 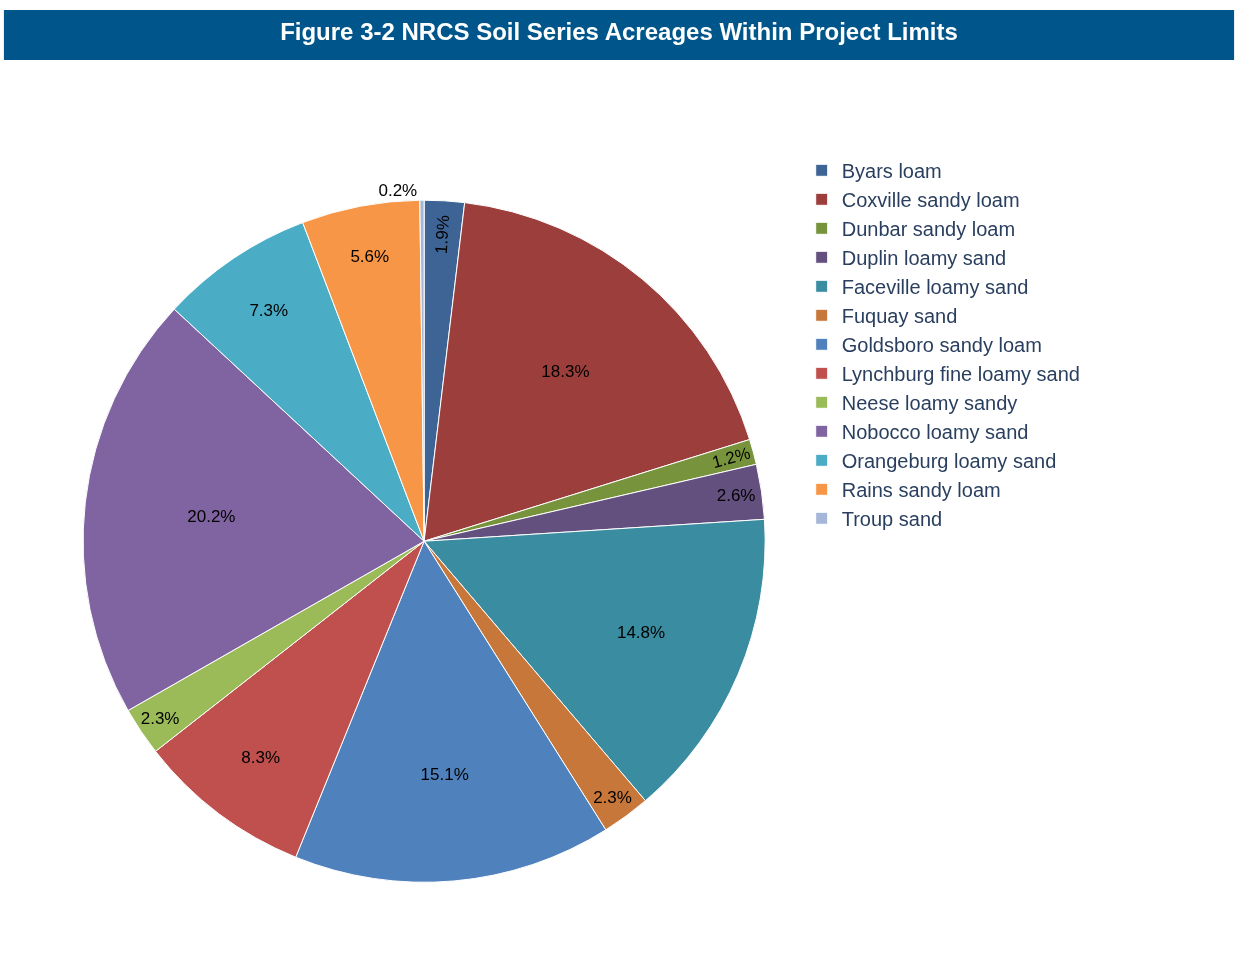 I want to click on data-label: 8.3%, so click(x=261, y=758).